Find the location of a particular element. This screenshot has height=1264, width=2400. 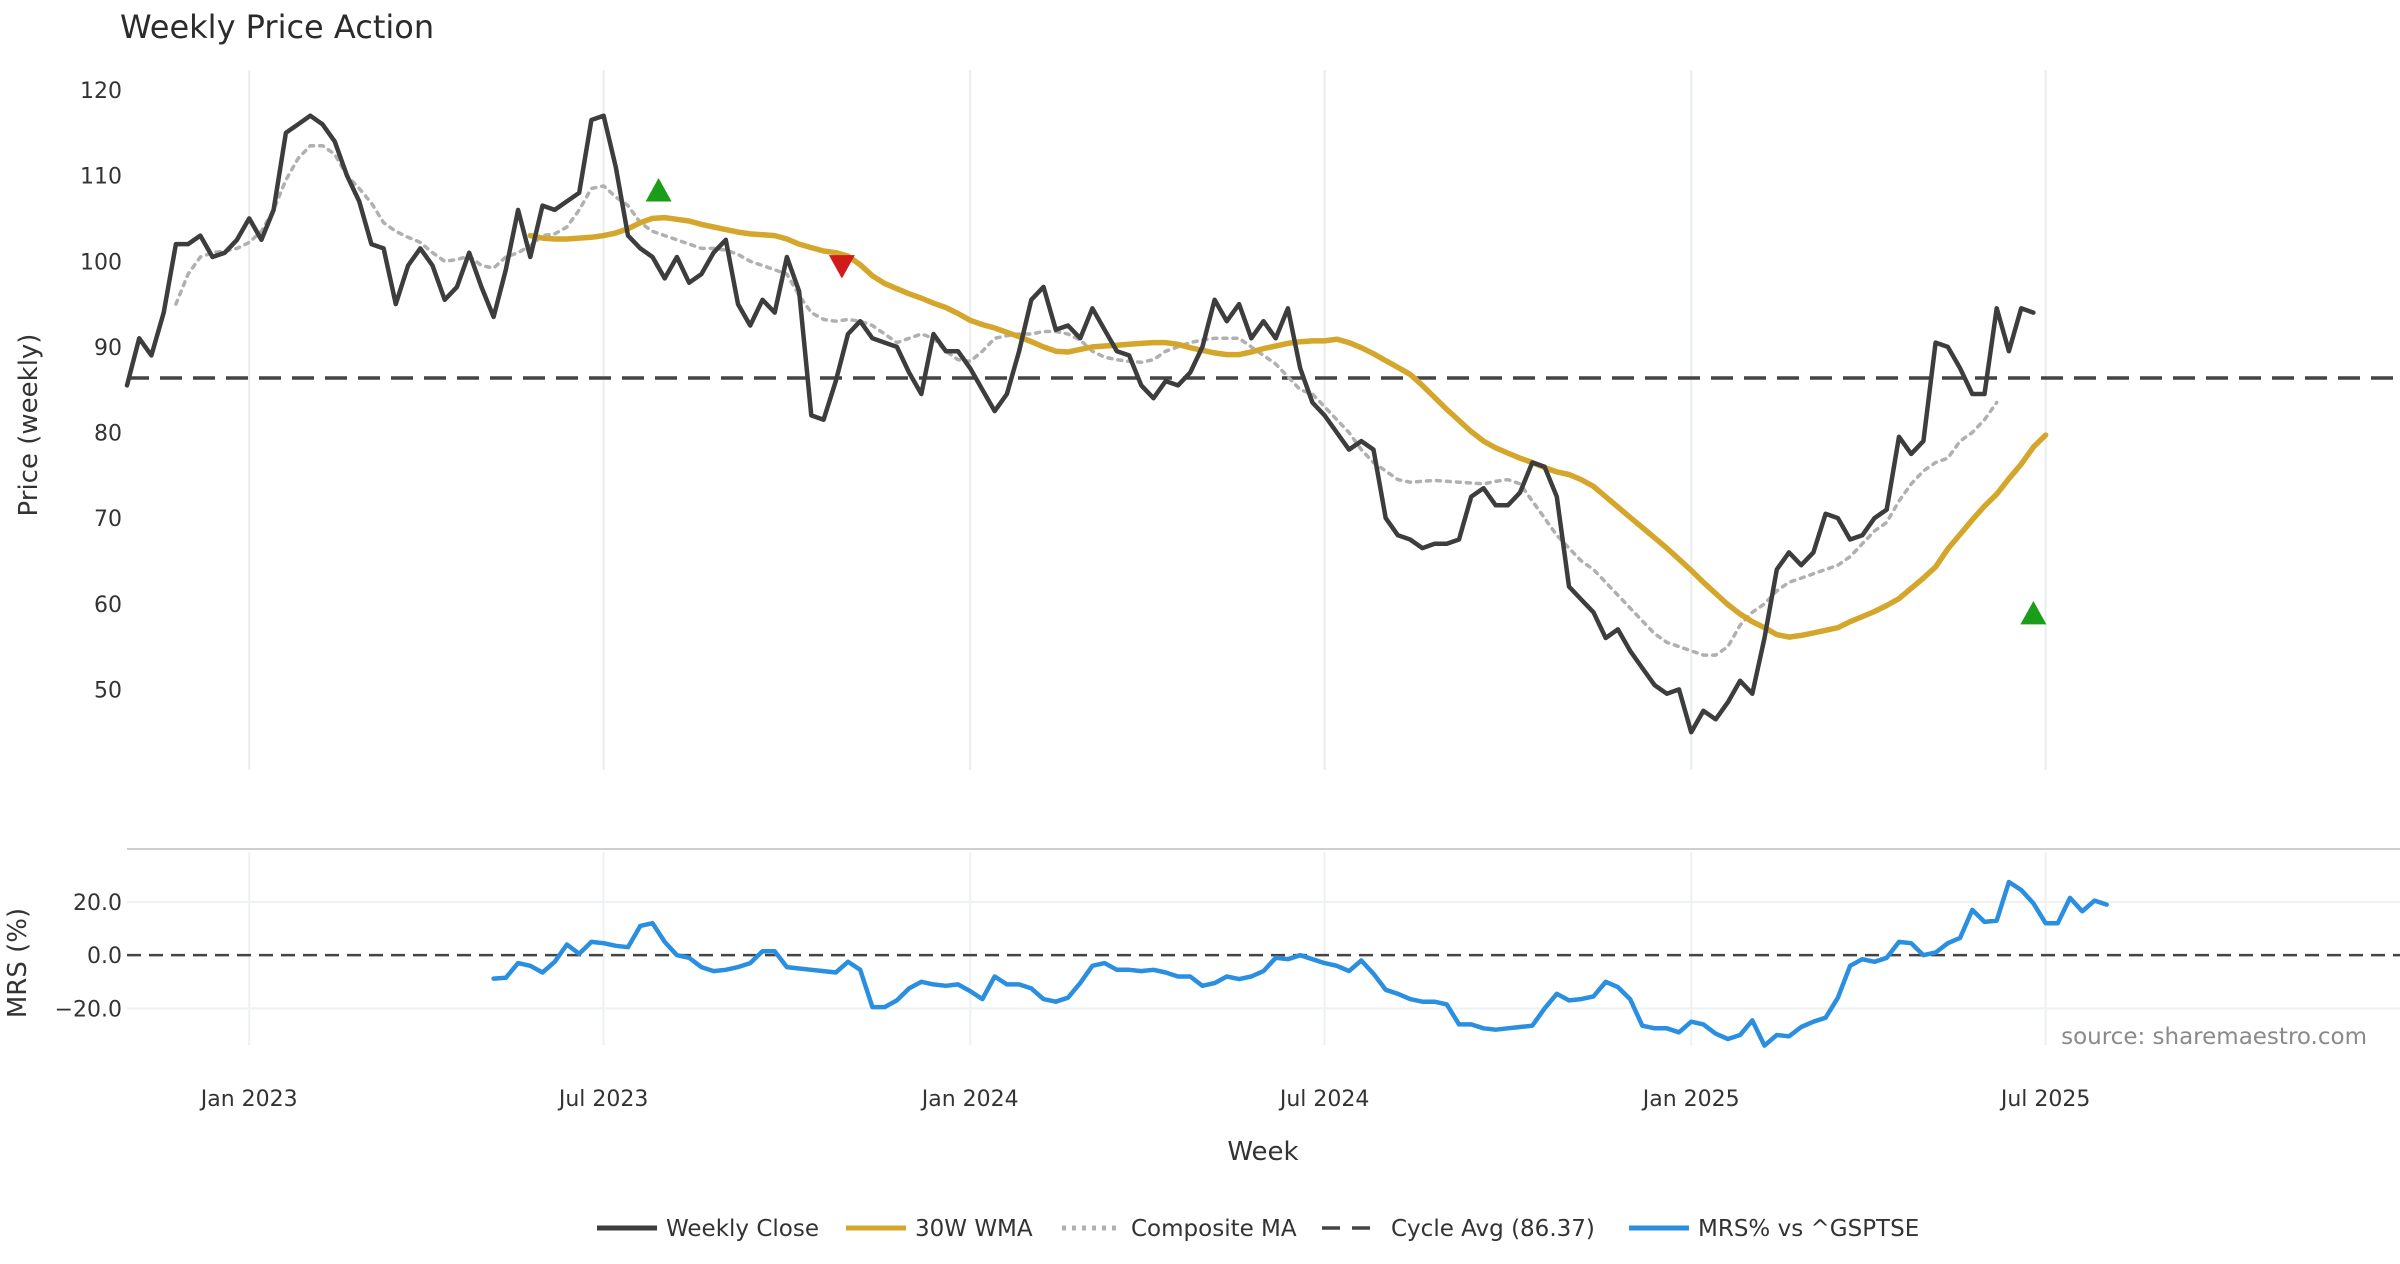

mrs-y-tick-label: 0.0 is located at coordinates (104, 956).